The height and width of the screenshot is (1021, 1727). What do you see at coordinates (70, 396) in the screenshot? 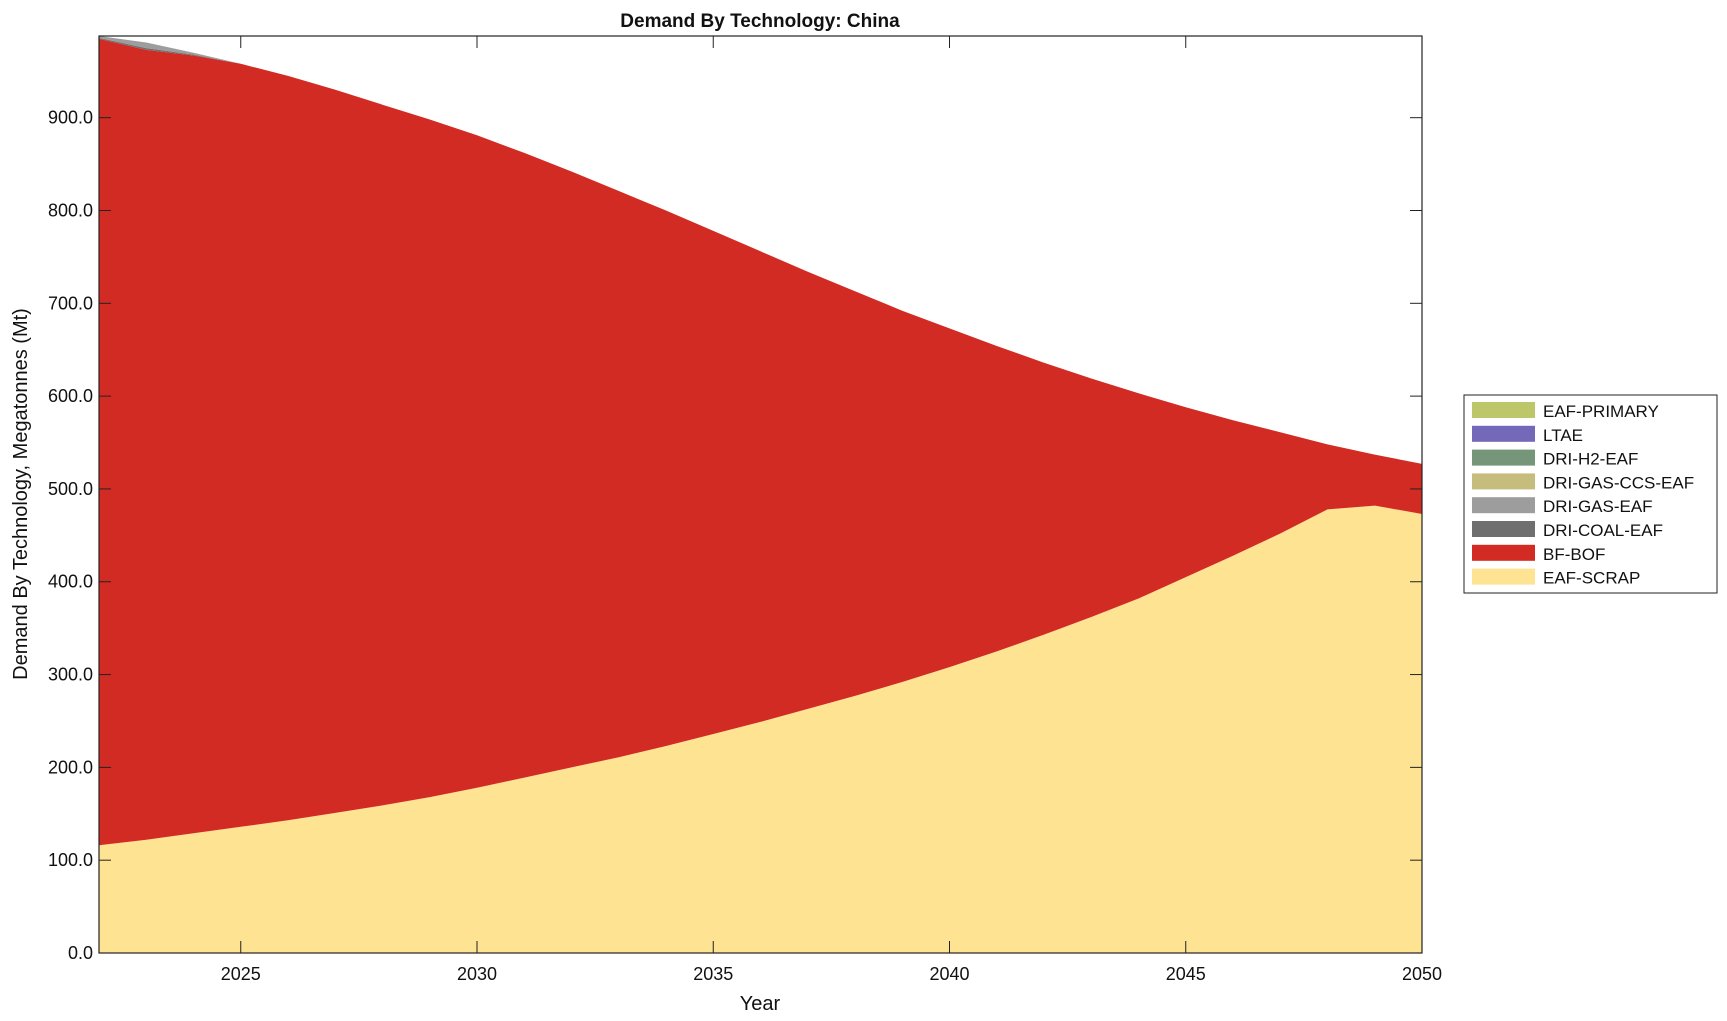
I see `y-tick-label: 600.0` at bounding box center [70, 396].